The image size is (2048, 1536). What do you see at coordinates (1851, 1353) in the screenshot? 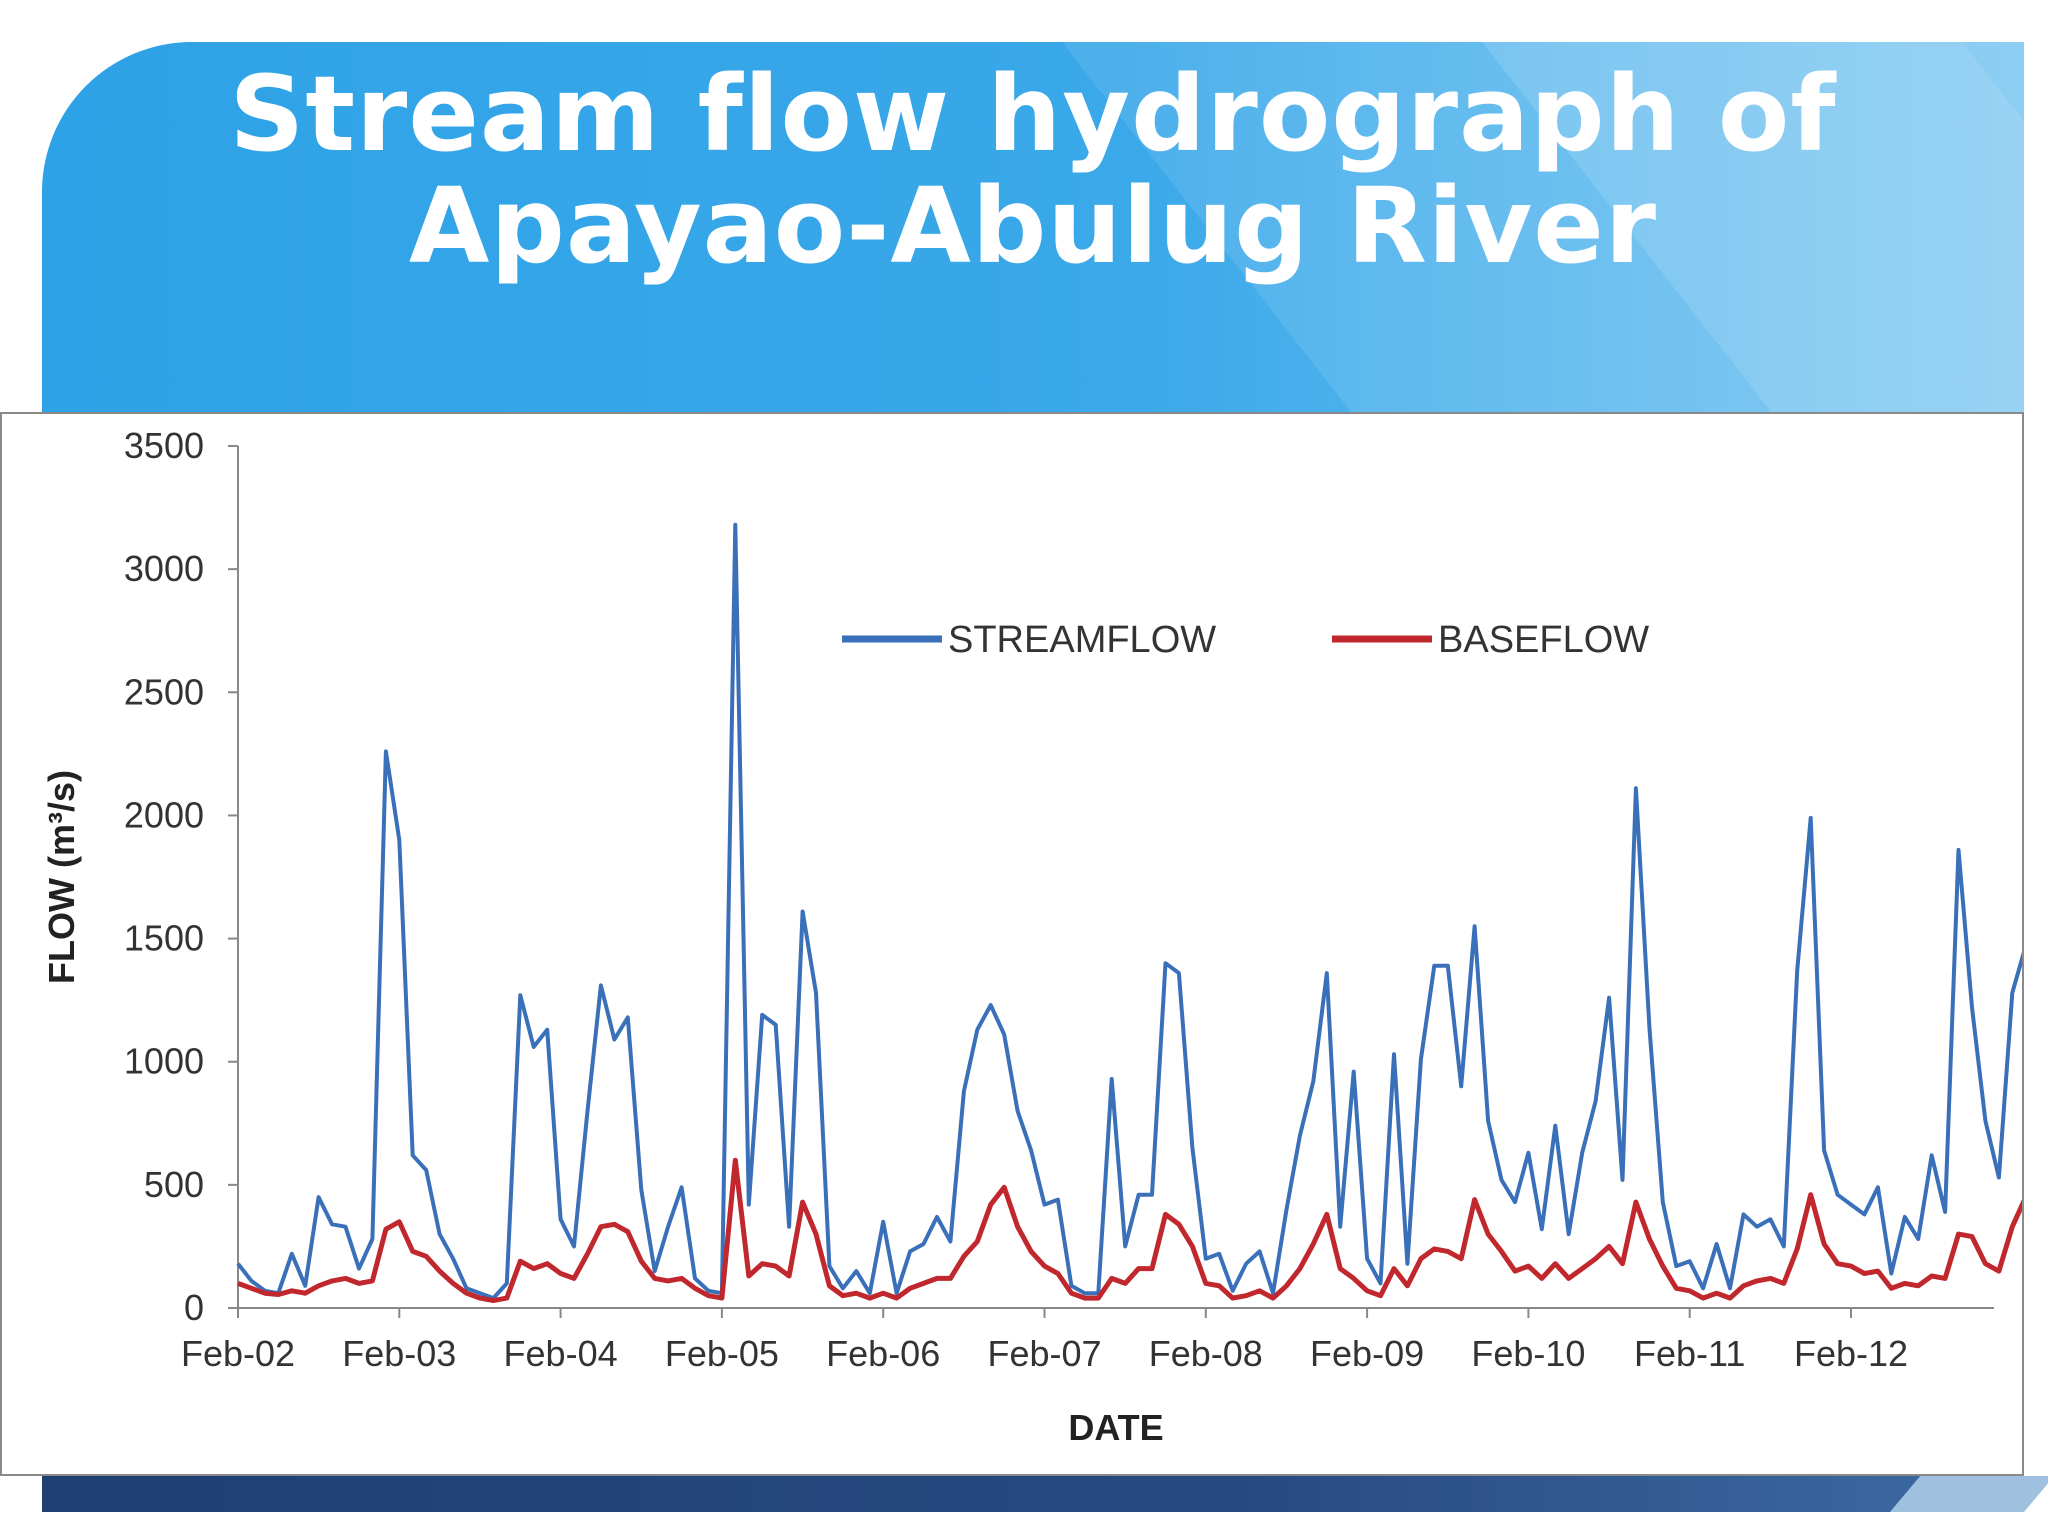
I see `x-tick-label: Feb-12` at bounding box center [1851, 1353].